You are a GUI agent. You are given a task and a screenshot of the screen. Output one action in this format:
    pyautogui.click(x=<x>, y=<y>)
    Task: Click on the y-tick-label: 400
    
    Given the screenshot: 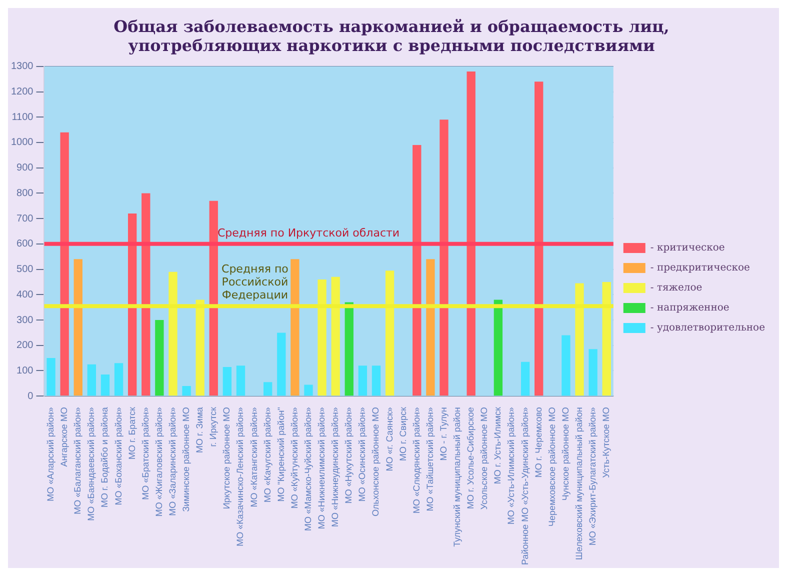 What is the action you would take?
    pyautogui.click(x=25, y=294)
    